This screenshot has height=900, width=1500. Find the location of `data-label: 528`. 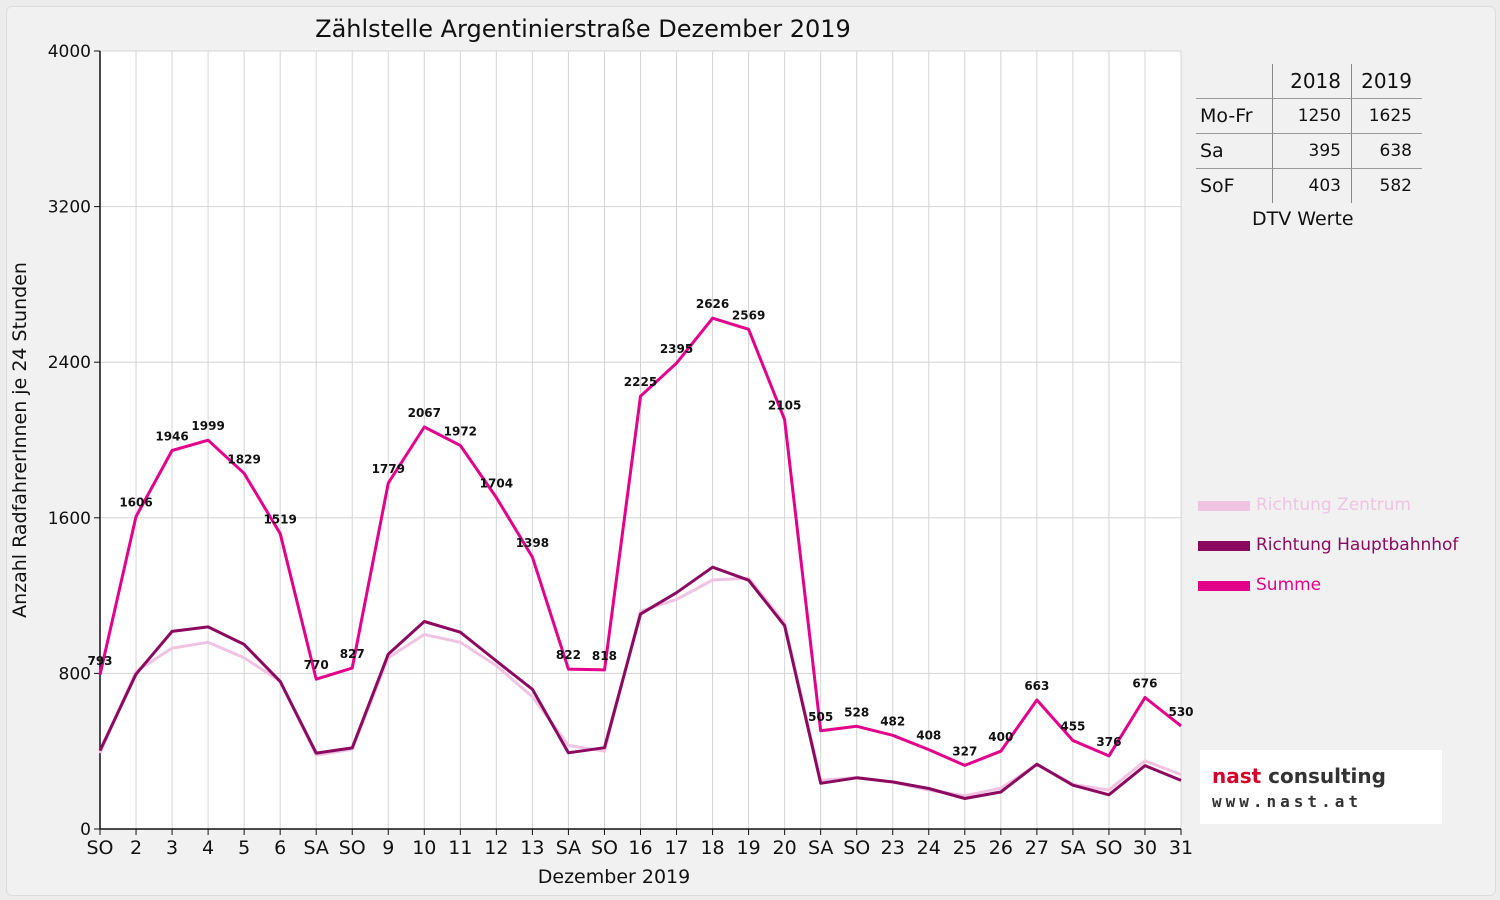

data-label: 528 is located at coordinates (856, 712).